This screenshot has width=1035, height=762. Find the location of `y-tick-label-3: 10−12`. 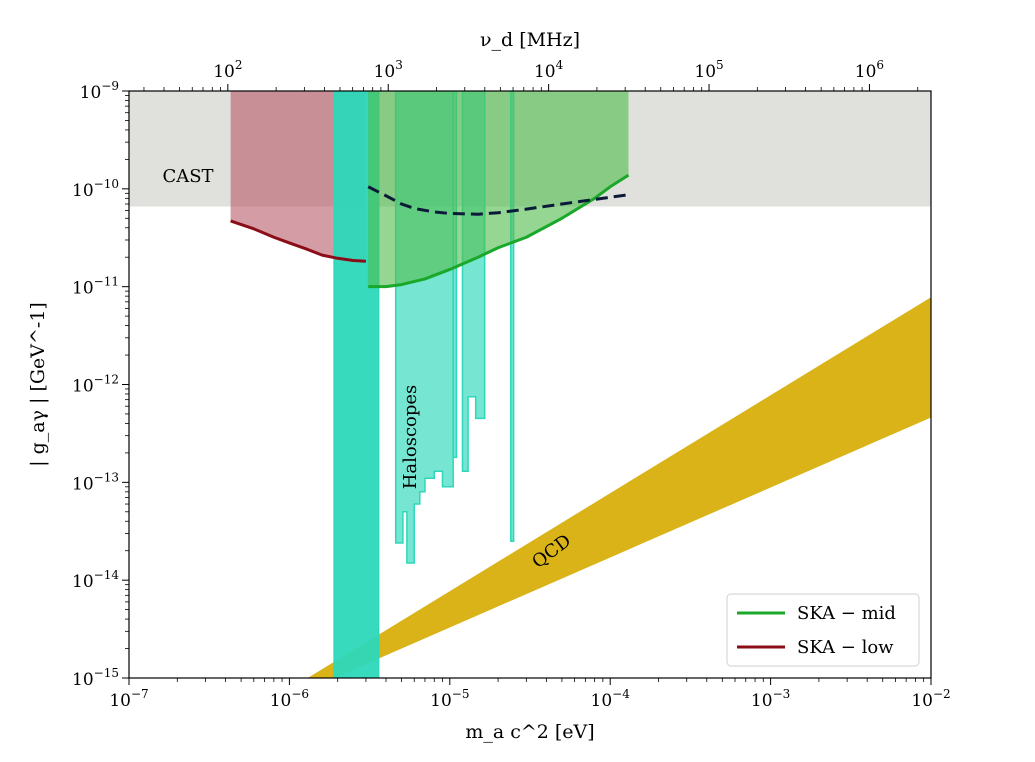

y-tick-label-3: 10−12 is located at coordinates (95, 385).